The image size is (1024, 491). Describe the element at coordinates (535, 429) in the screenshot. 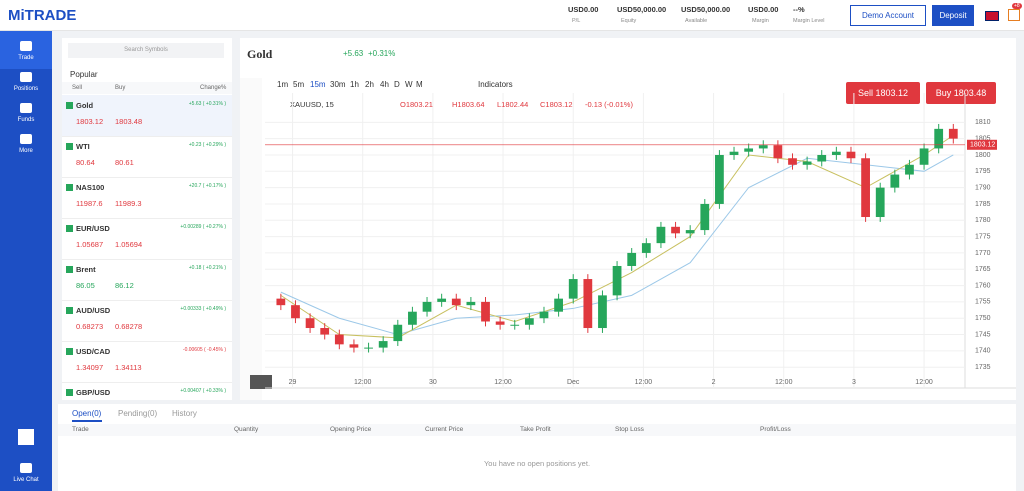

I see `column-header: Take Profit` at that location.